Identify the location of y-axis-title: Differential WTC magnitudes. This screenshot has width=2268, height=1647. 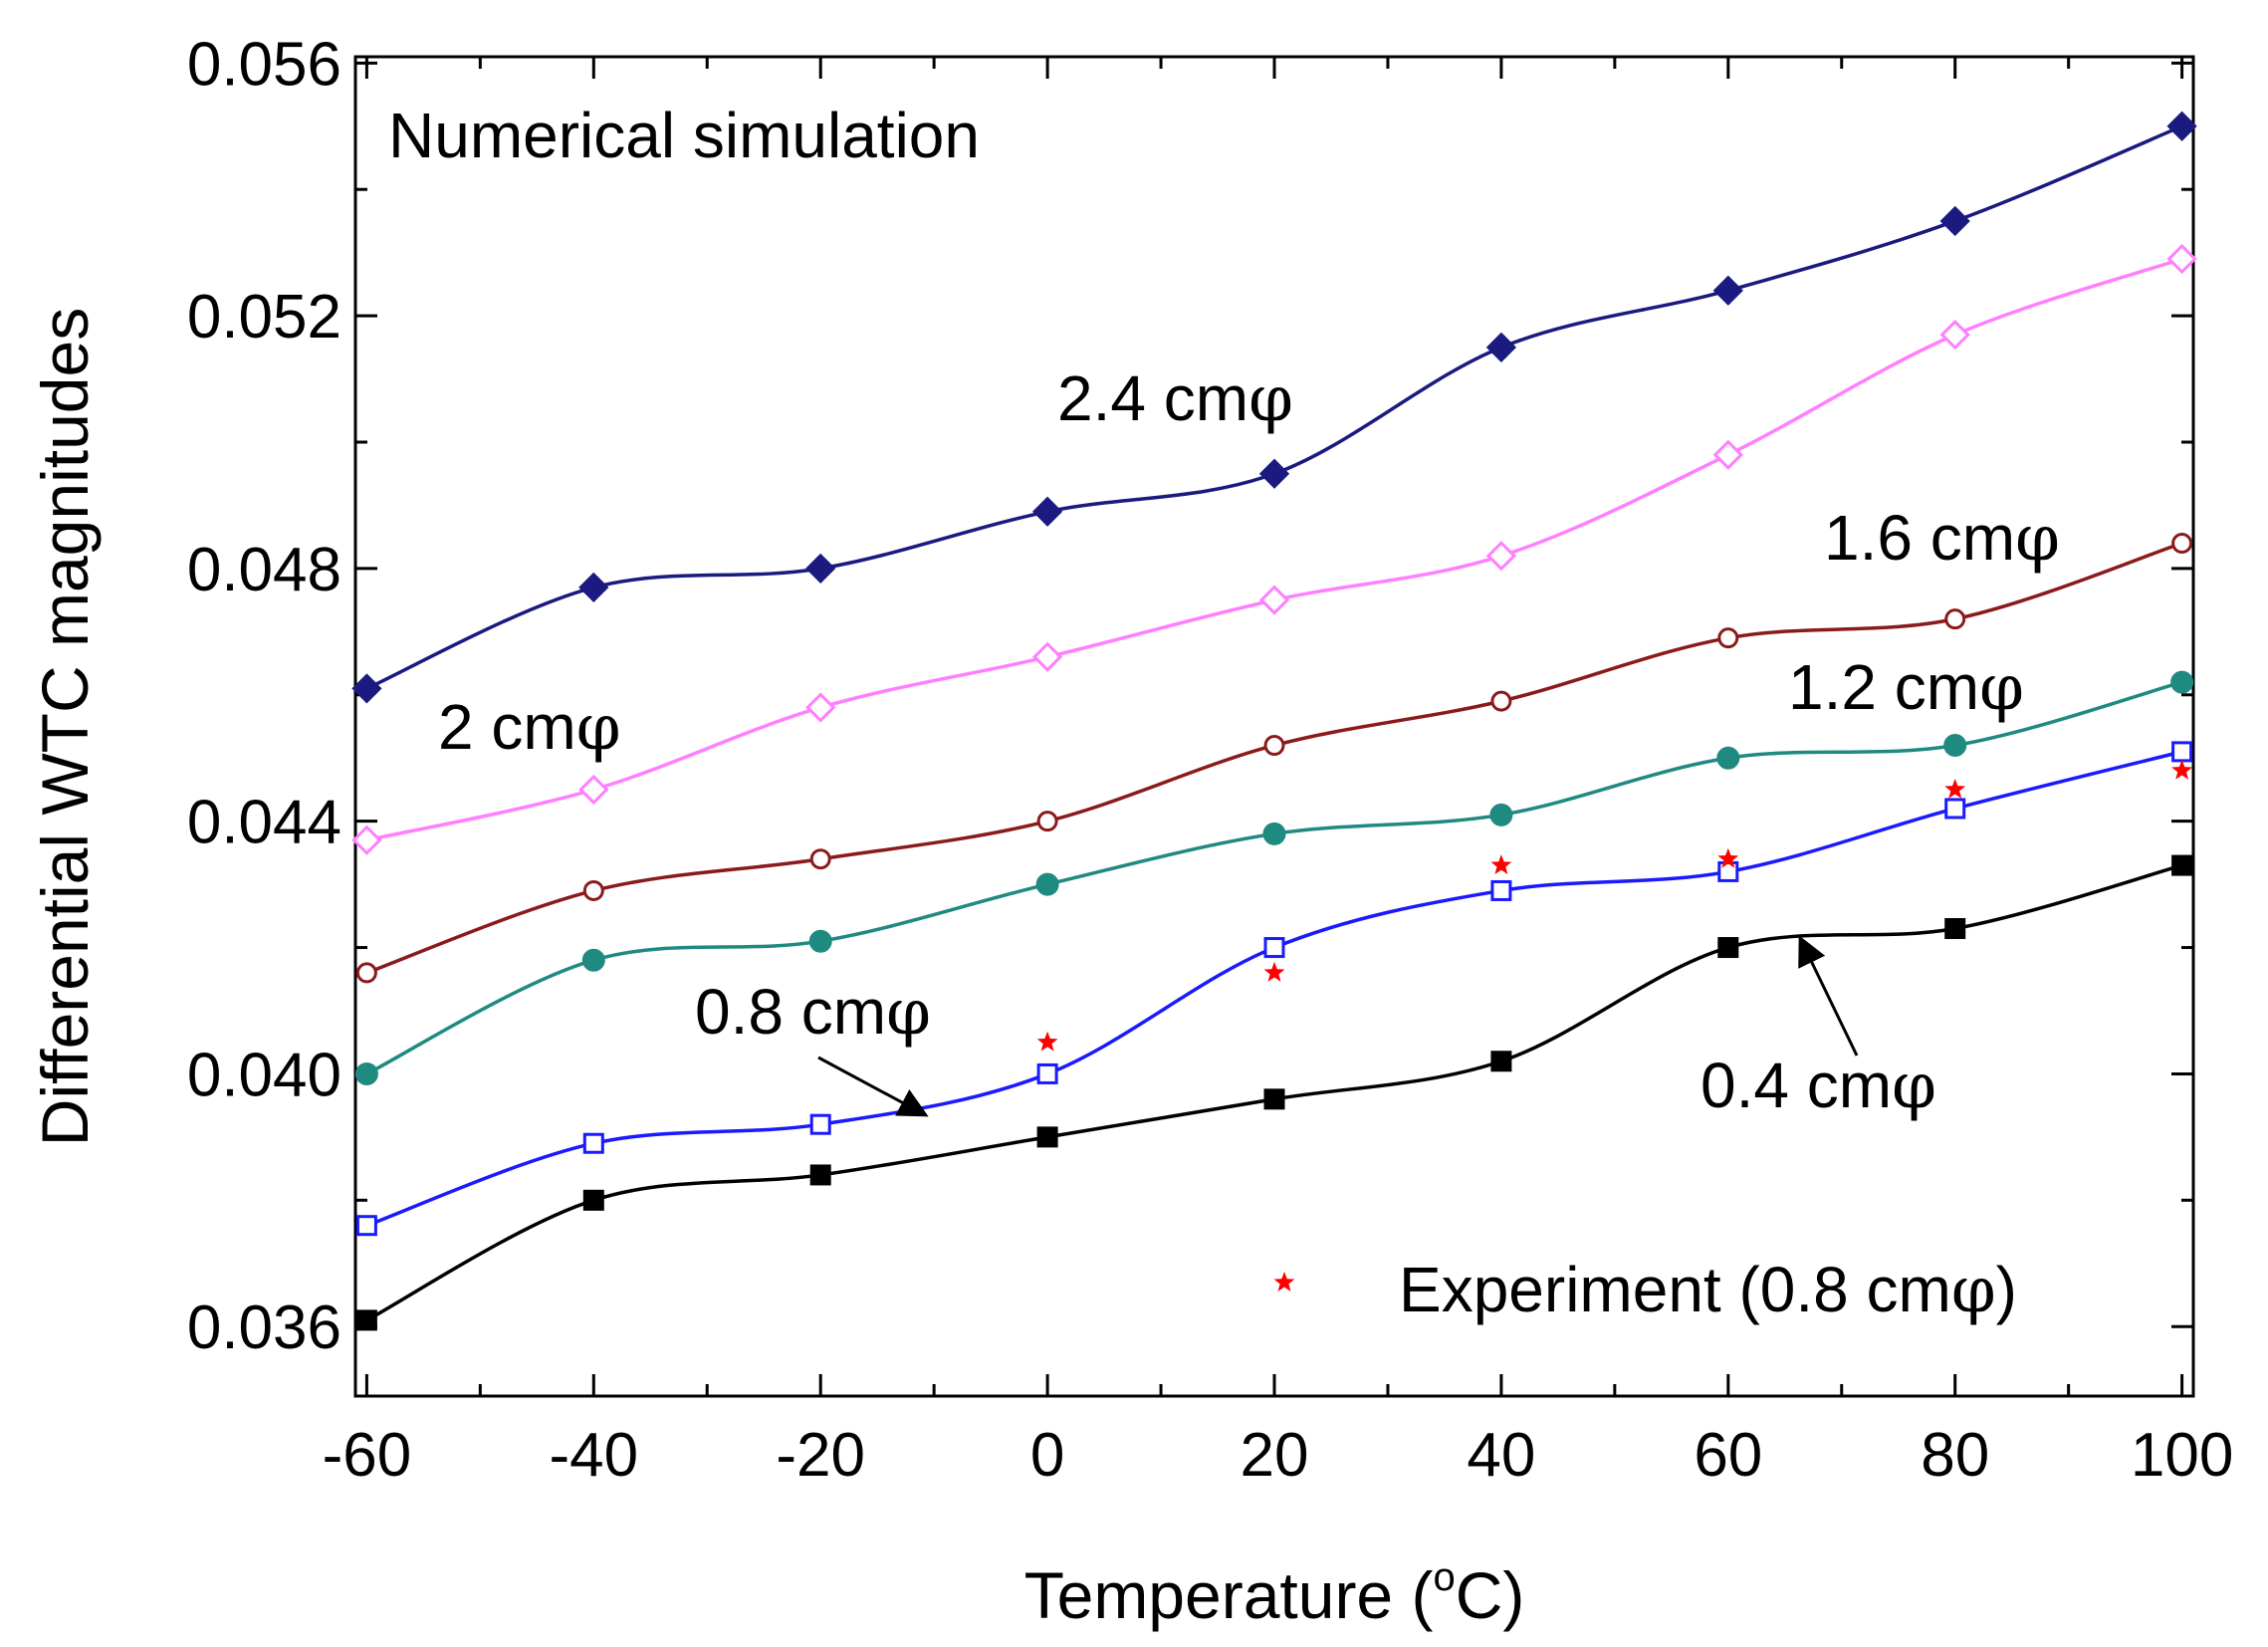
(65, 727).